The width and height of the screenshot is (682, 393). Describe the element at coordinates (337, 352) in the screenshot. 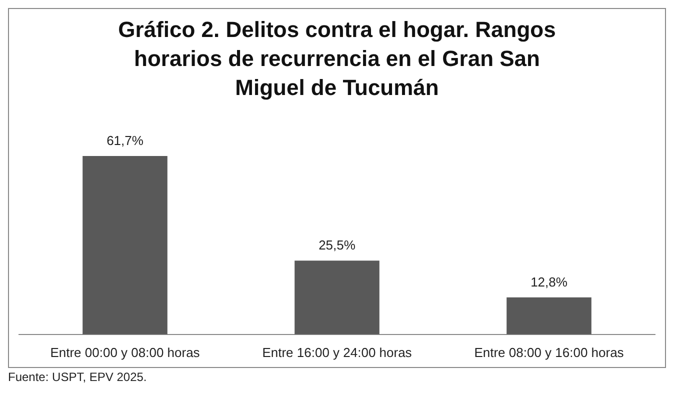

I see `x-tick-label: Entre 16:00 y 24:00 horas` at that location.